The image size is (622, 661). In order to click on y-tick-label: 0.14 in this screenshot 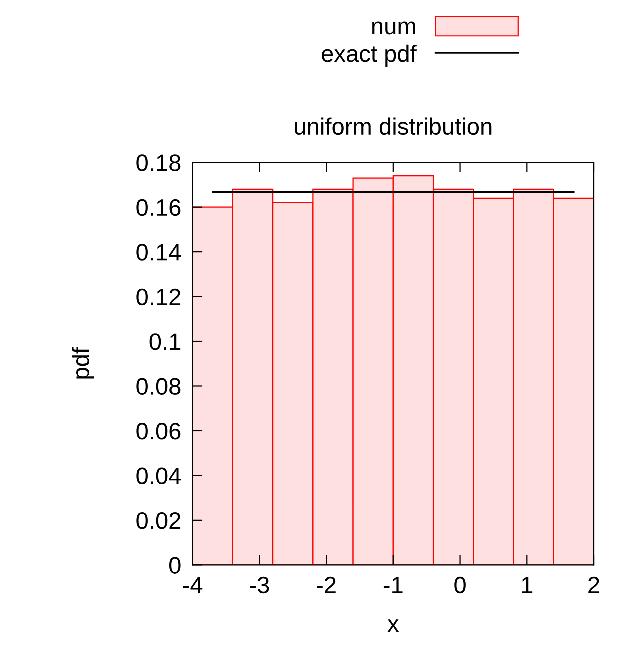, I will do `click(159, 252)`.